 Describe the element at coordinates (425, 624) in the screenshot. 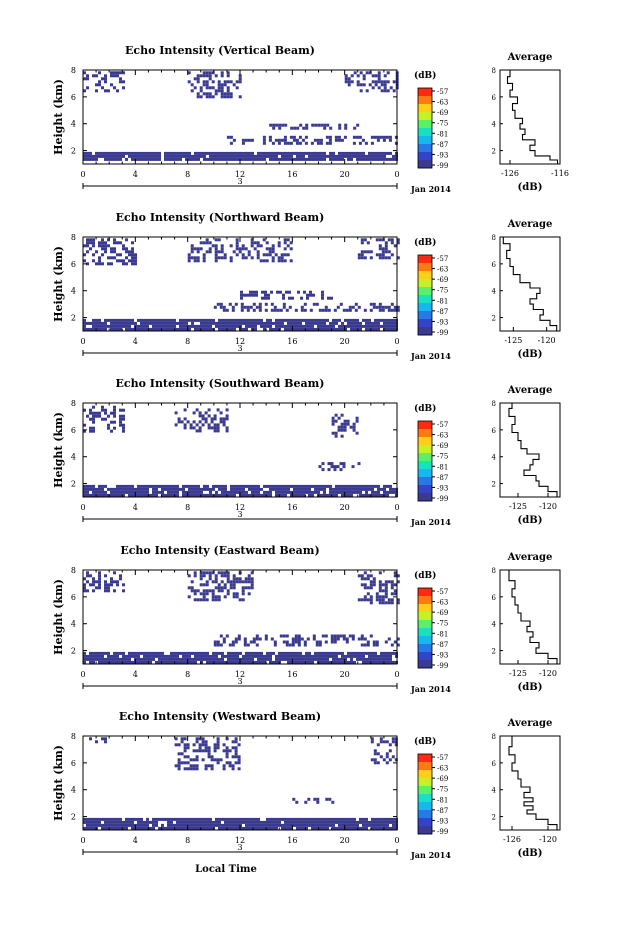

I see `panel-4-colorbar-swatch` at that location.